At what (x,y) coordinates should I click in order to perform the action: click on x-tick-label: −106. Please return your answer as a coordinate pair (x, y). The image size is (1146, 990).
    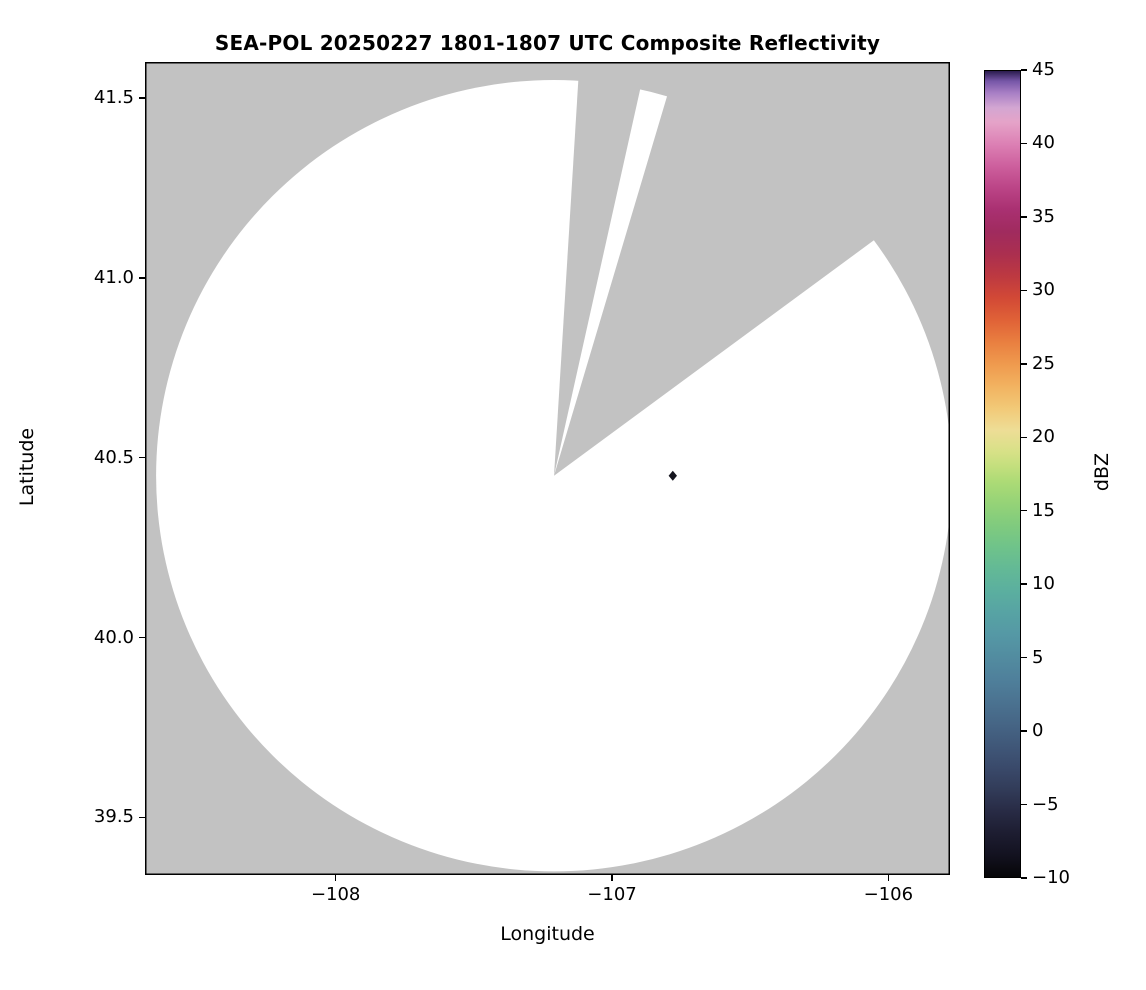
    Looking at the image, I should click on (888, 894).